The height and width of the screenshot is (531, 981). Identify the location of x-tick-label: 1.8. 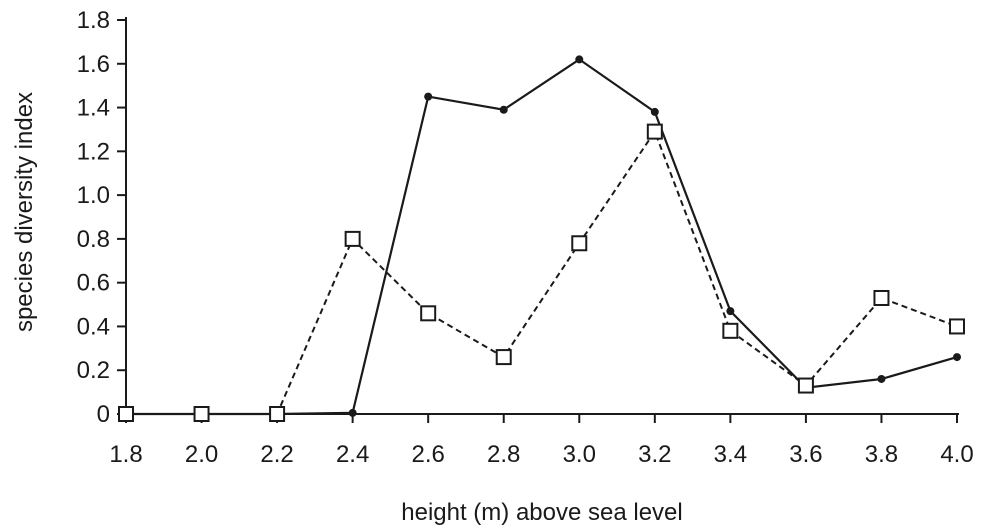
(125, 454).